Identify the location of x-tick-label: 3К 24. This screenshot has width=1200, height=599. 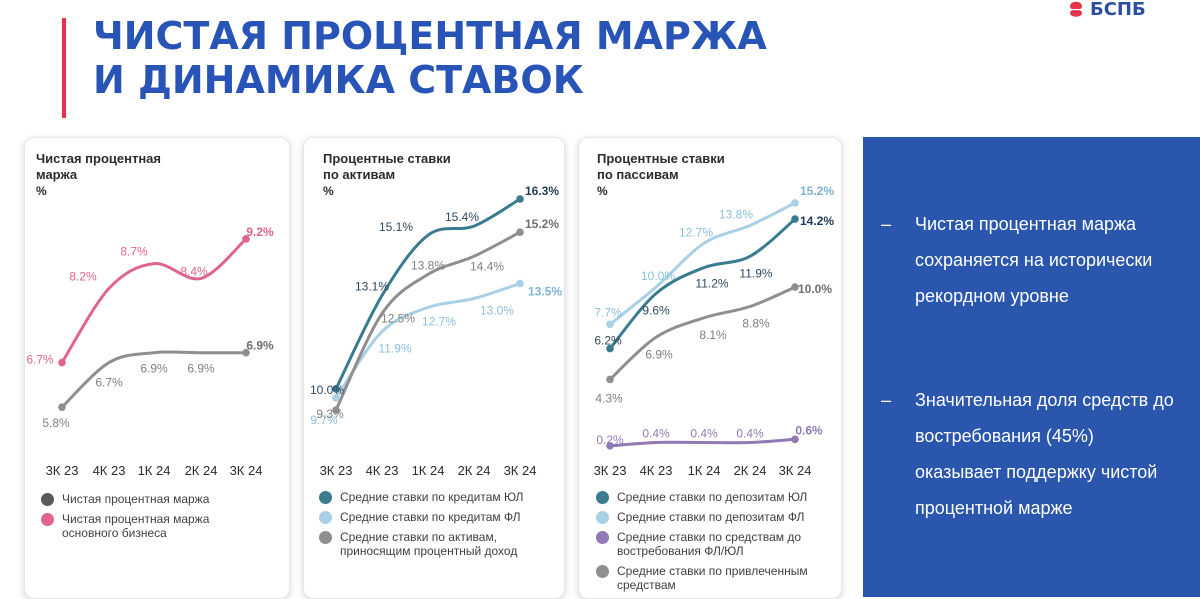
(795, 470).